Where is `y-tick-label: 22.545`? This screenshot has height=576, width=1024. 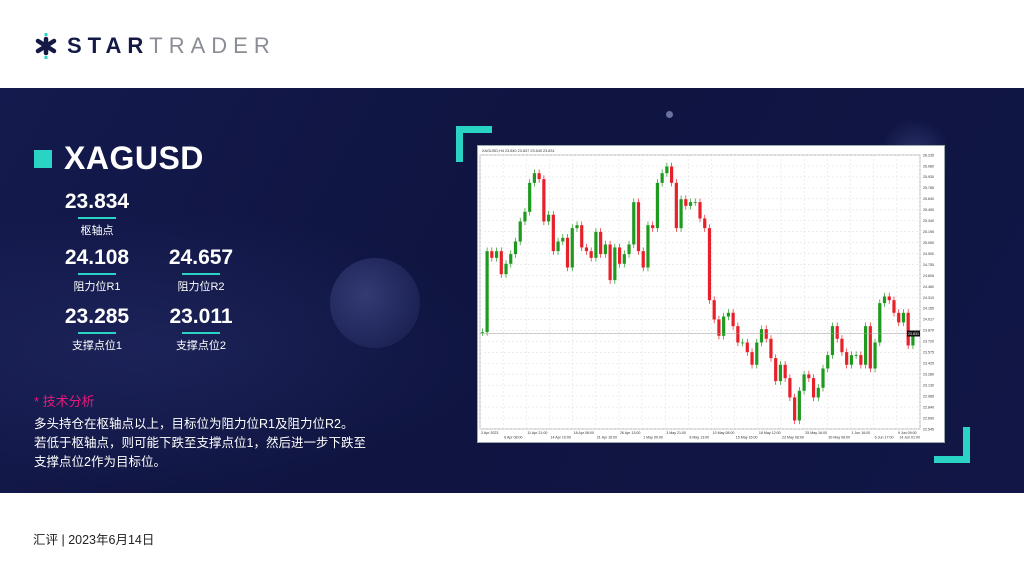 y-tick-label: 22.545 is located at coordinates (928, 429).